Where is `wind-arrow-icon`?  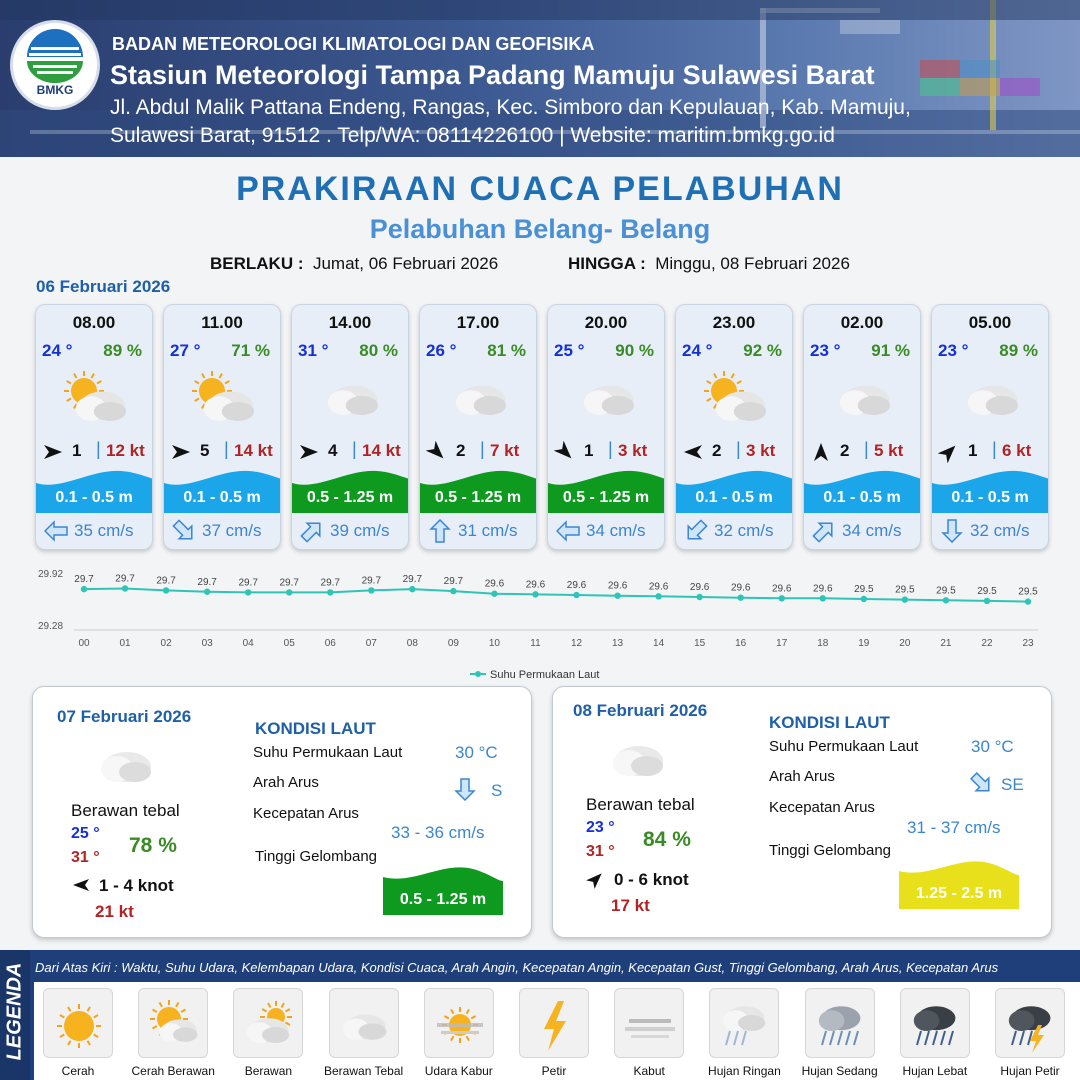
wind-arrow-icon is located at coordinates (594, 881).